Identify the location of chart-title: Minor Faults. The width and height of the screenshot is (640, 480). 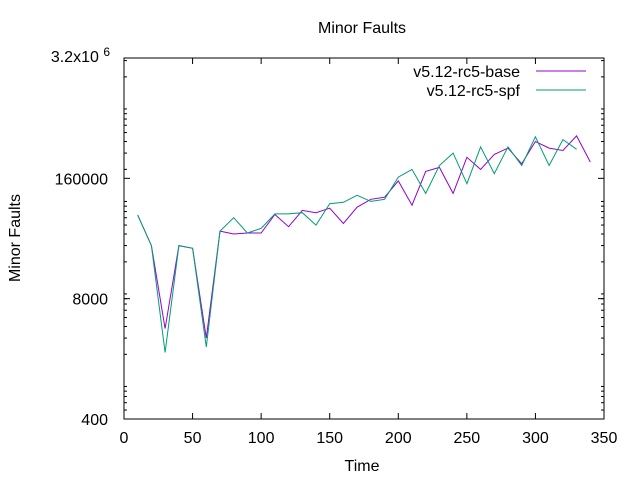
(362, 28).